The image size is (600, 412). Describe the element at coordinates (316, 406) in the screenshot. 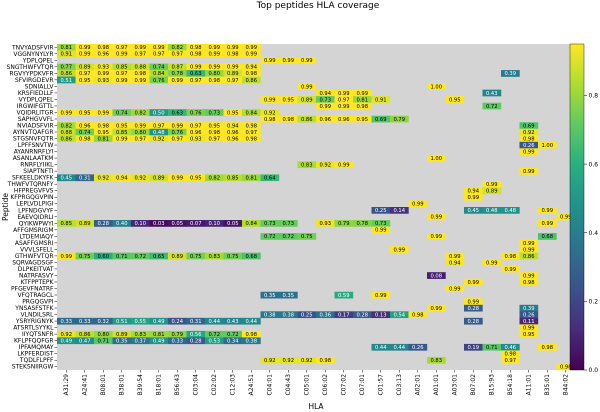

I see `x-axis-label: HLA` at that location.